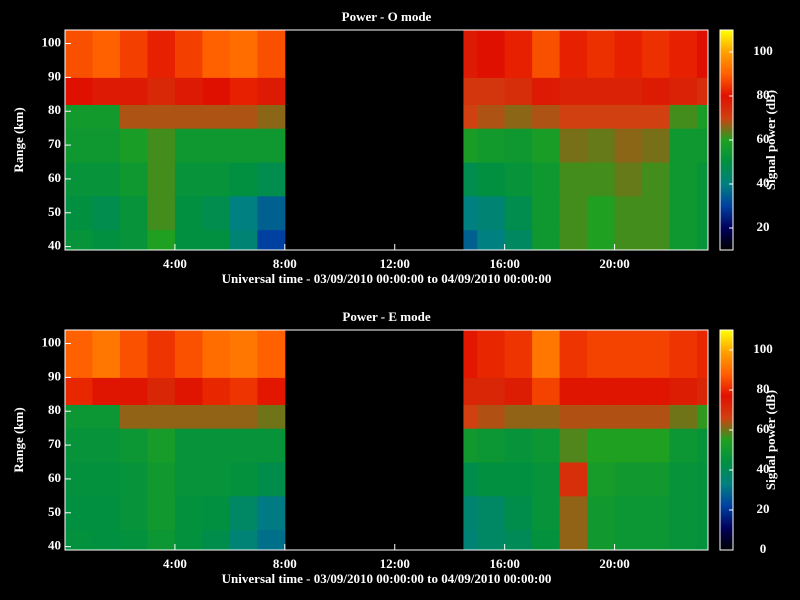 Image resolution: width=800 pixels, height=600 pixels. Describe the element at coordinates (763, 428) in the screenshot. I see `colorbar-tick-label: 60` at that location.